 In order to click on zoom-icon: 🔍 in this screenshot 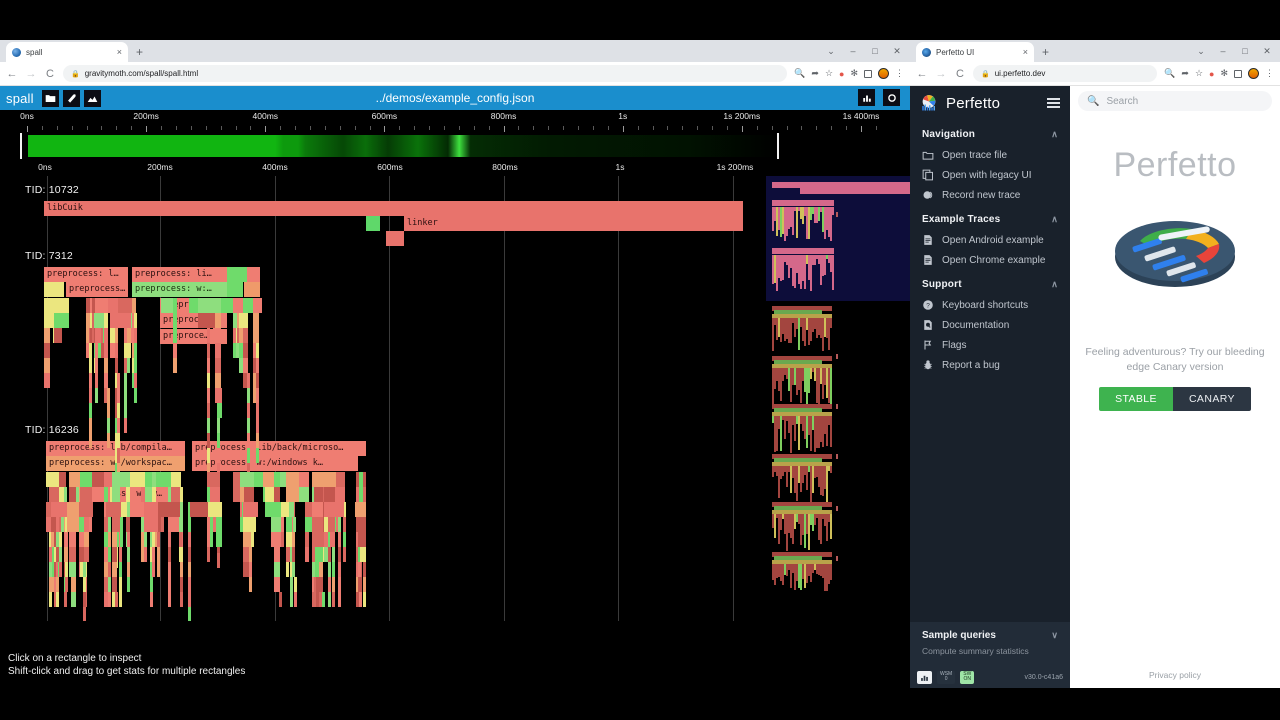, I will do `click(800, 73)`.